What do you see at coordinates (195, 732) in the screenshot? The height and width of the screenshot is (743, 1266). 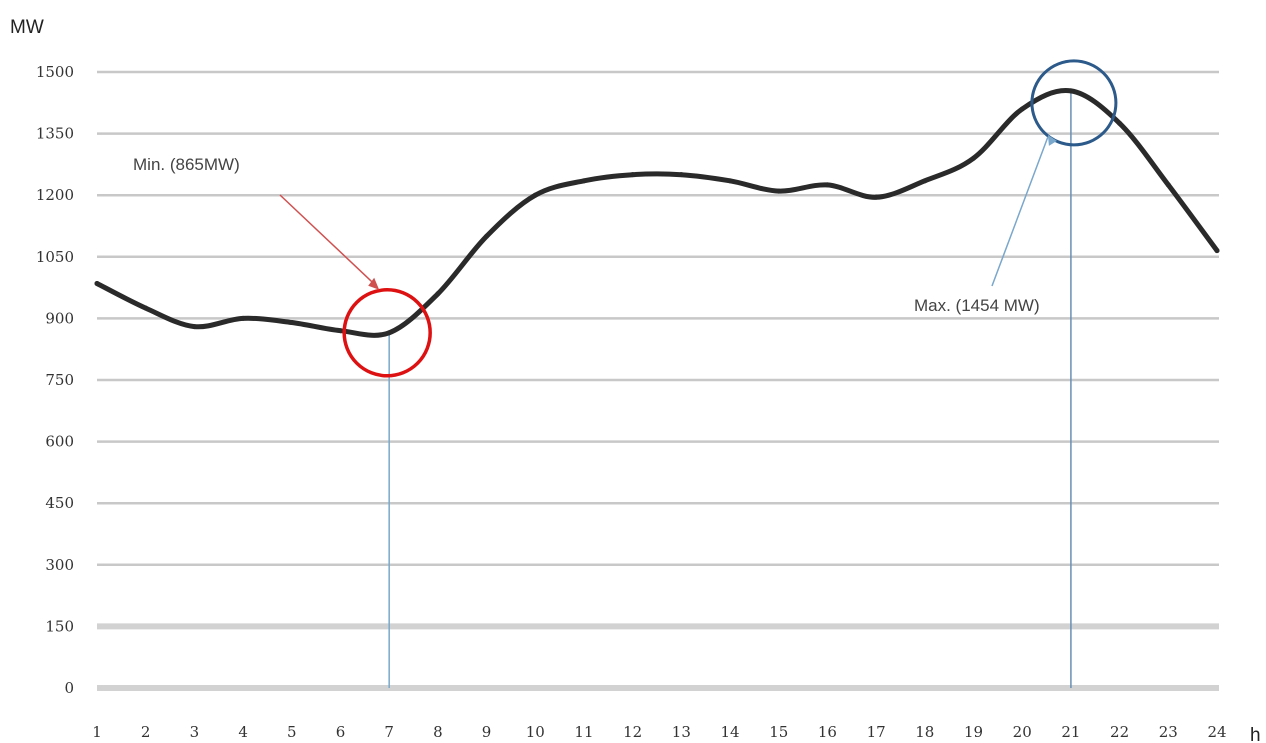 I see `x-tick-3: 3` at bounding box center [195, 732].